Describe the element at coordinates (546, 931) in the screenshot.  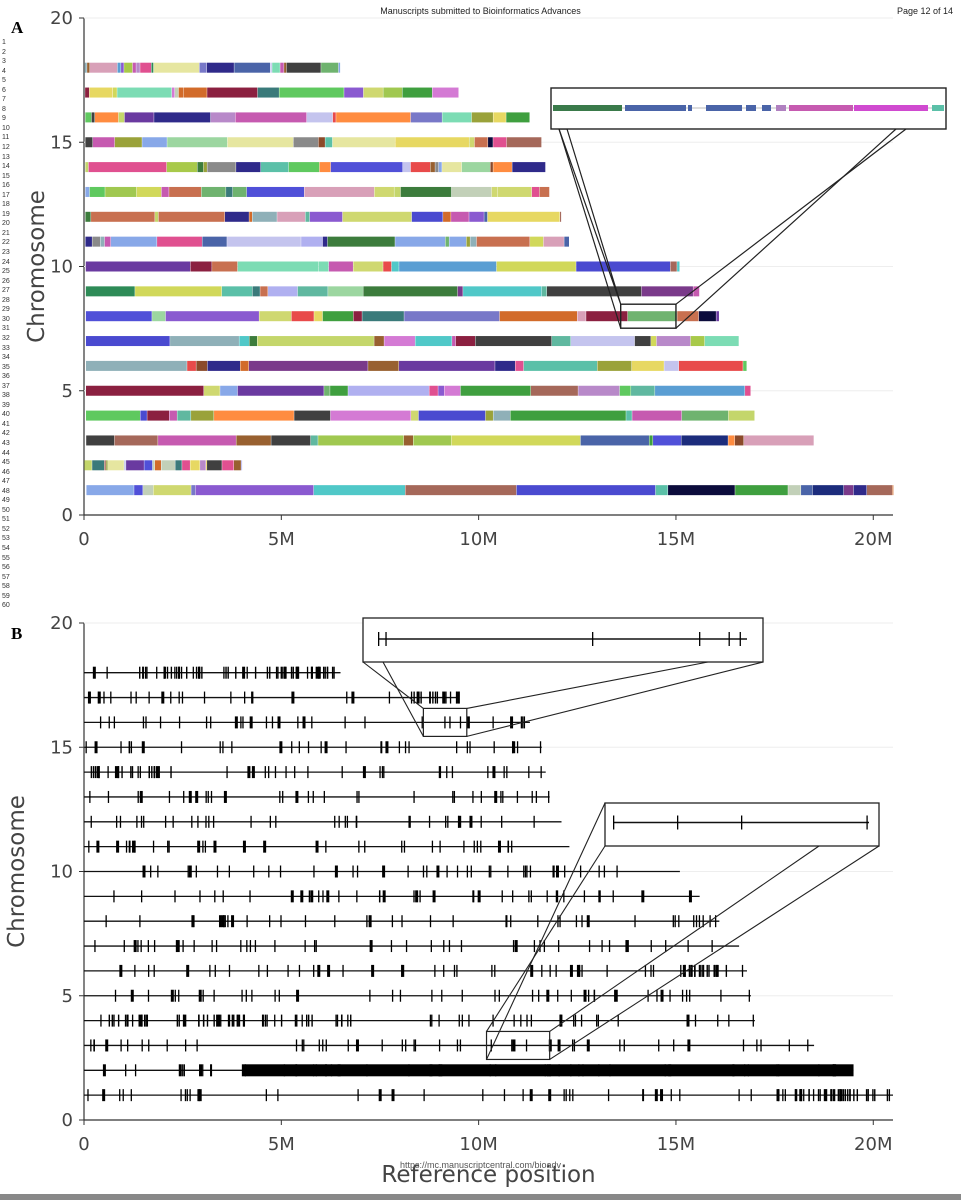
I see `zoom-connector` at that location.